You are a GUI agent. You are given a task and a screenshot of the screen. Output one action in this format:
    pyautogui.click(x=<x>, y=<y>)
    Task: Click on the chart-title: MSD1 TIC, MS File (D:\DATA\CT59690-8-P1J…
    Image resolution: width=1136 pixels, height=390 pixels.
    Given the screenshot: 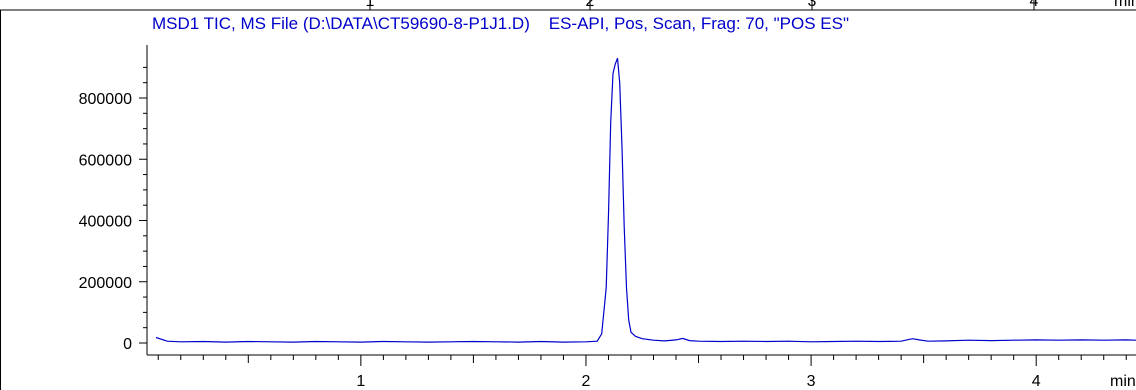 What is the action you would take?
    pyautogui.click(x=500, y=23)
    